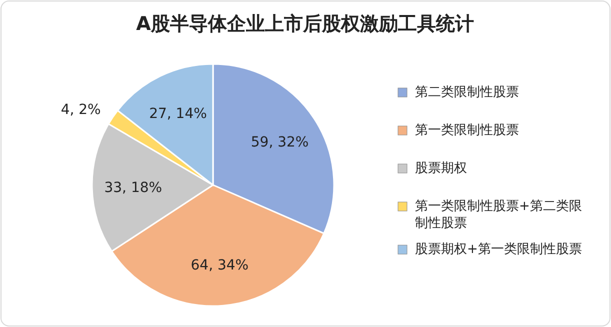 The width and height of the screenshot is (611, 327). What do you see at coordinates (279, 142) in the screenshot?
I see `data-label: 59, 32%` at bounding box center [279, 142].